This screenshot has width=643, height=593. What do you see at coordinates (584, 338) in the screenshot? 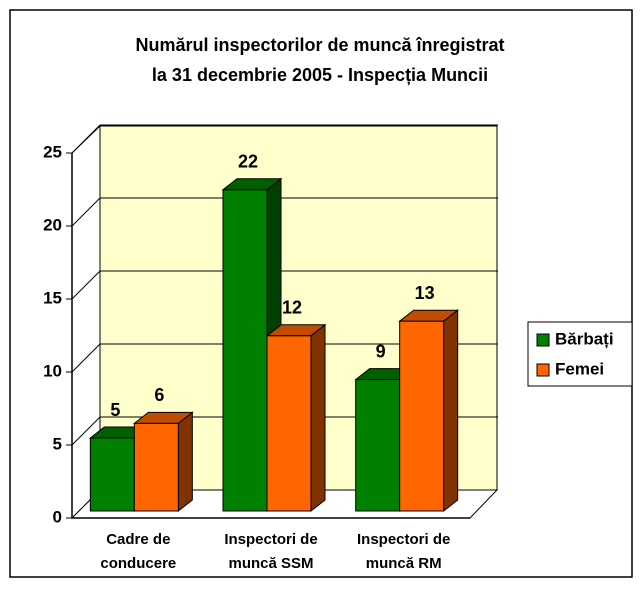
I see `legend-label: Bărbați` at bounding box center [584, 338].